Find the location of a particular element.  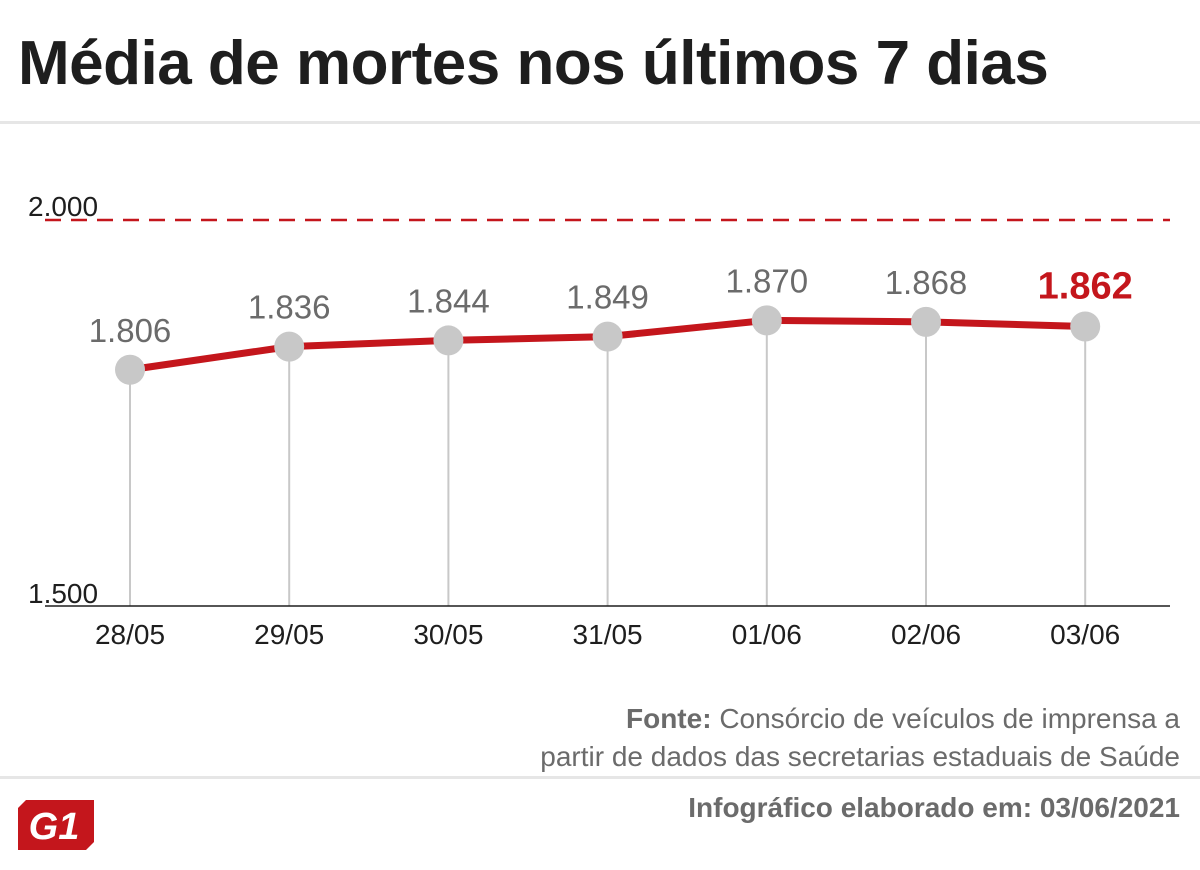

x-tick-label: 29/05 is located at coordinates (289, 634).